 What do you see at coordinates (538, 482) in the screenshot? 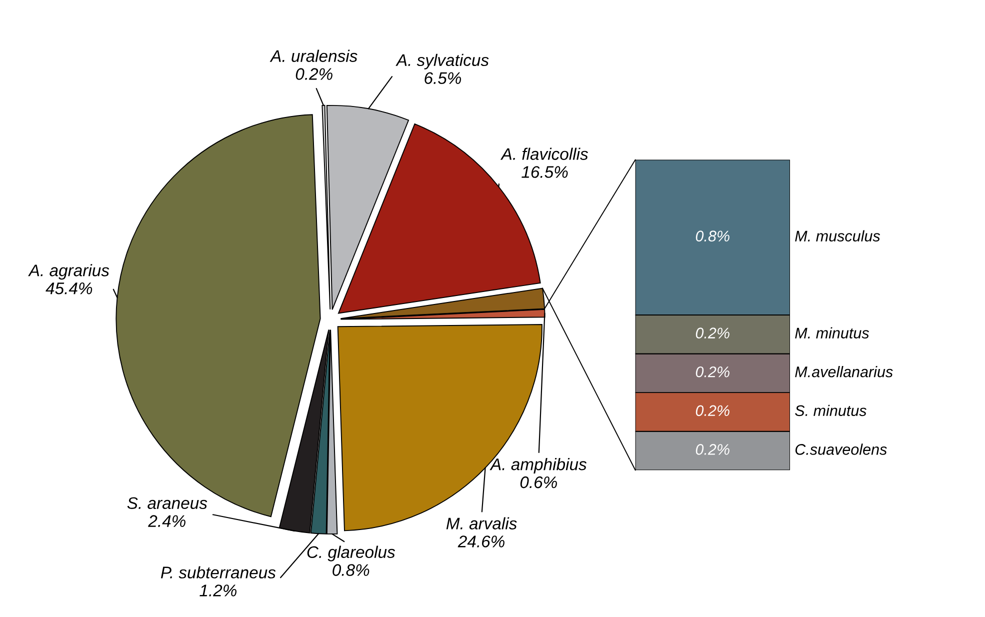
I see `data-label: 0.6%` at bounding box center [538, 482].